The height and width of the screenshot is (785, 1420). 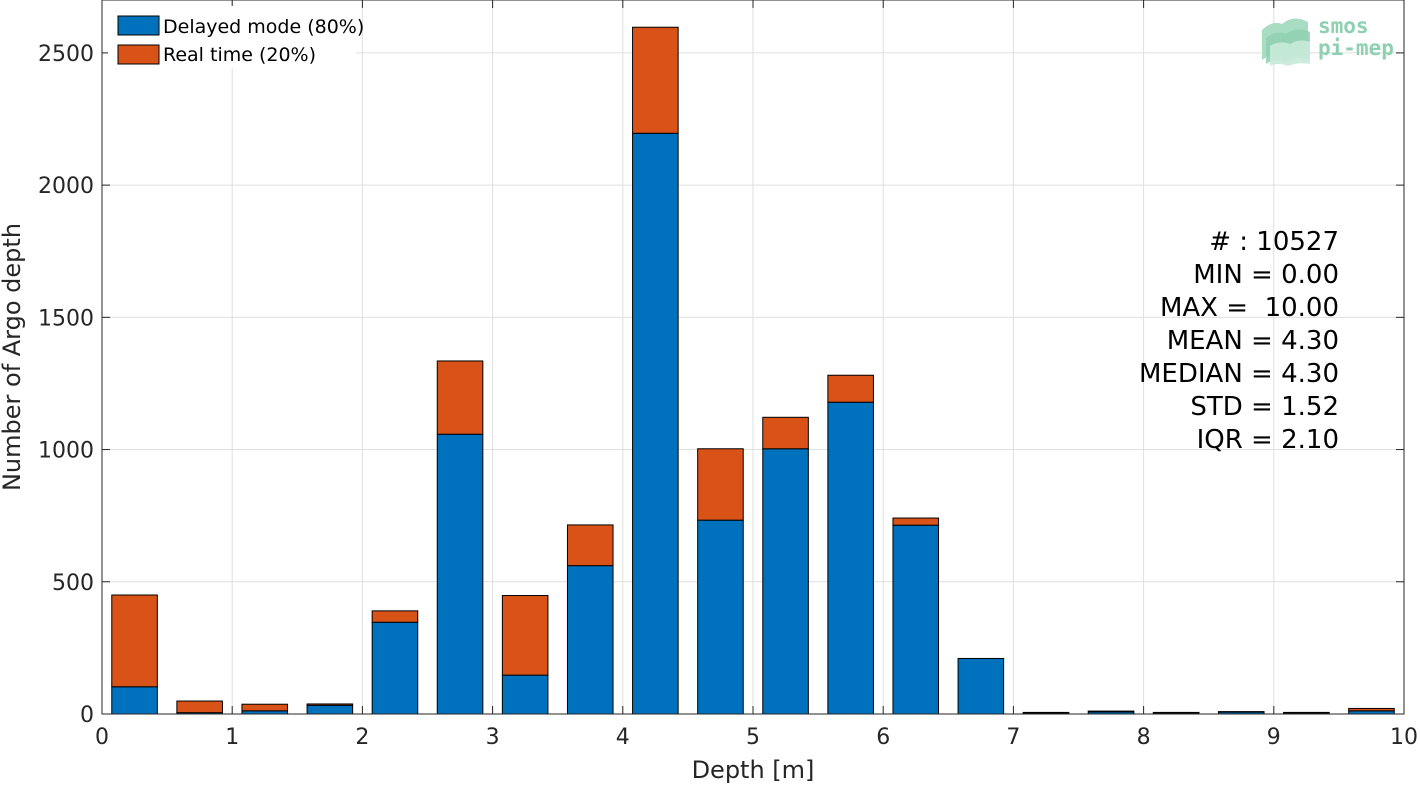 I want to click on x-tick-label: 5, so click(x=753, y=737).